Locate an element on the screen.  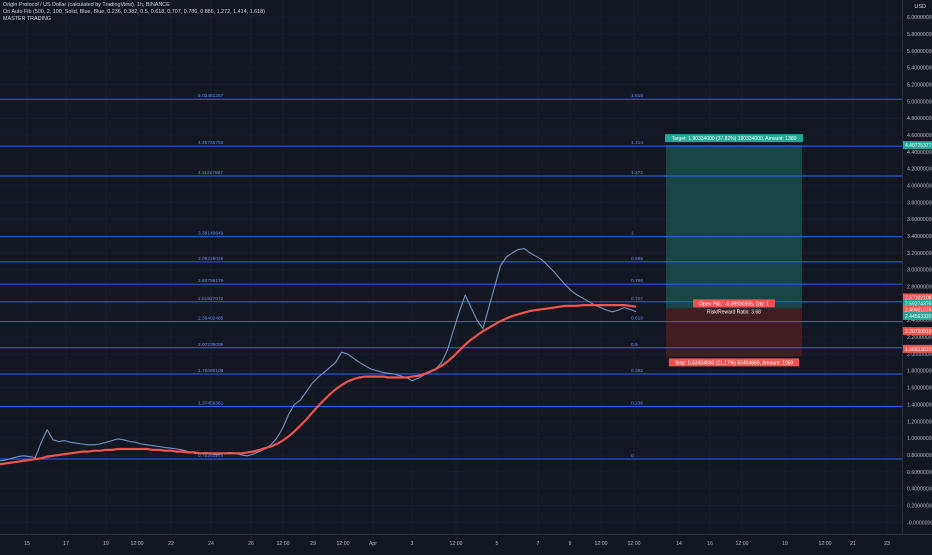
y-tick-label: 4.80000000 is located at coordinates (919, 119).